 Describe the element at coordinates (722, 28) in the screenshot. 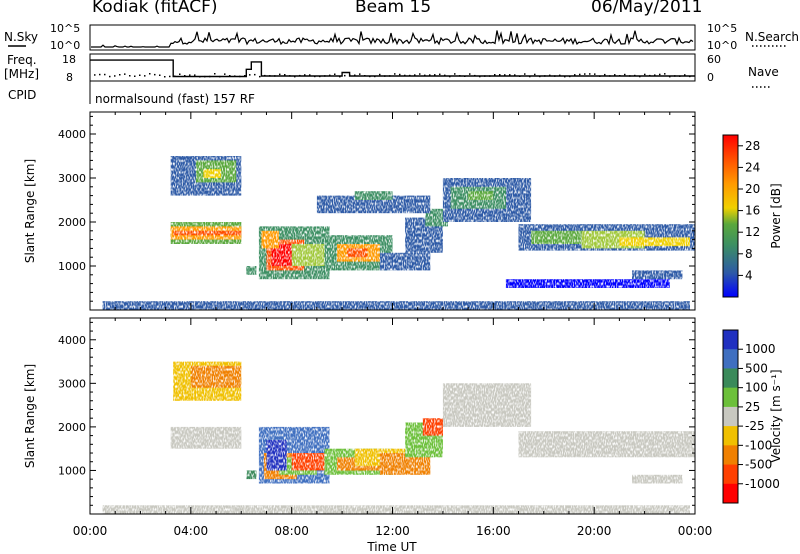

I see `nsky-tick-top-right: 10^5` at that location.